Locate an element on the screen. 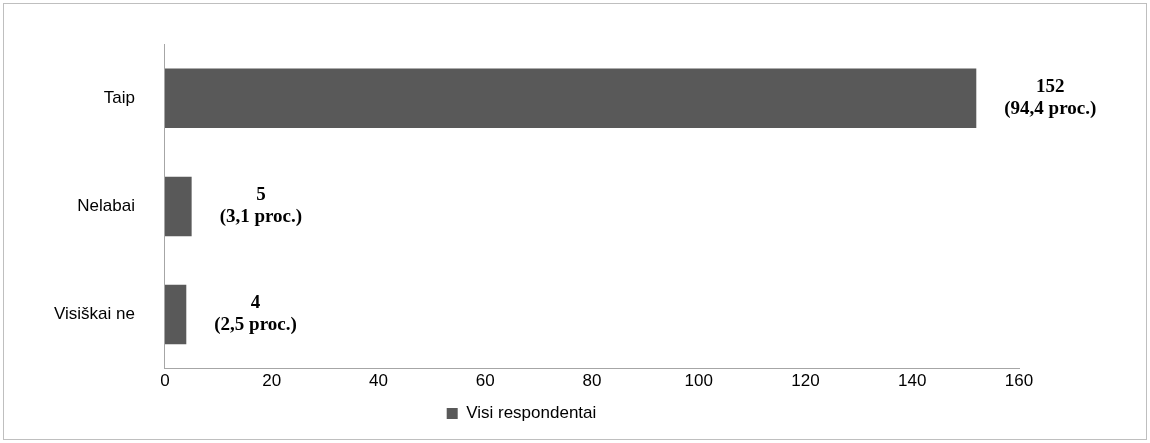 The height and width of the screenshot is (443, 1150). data-label: 4 (2,5 proc.) is located at coordinates (255, 313).